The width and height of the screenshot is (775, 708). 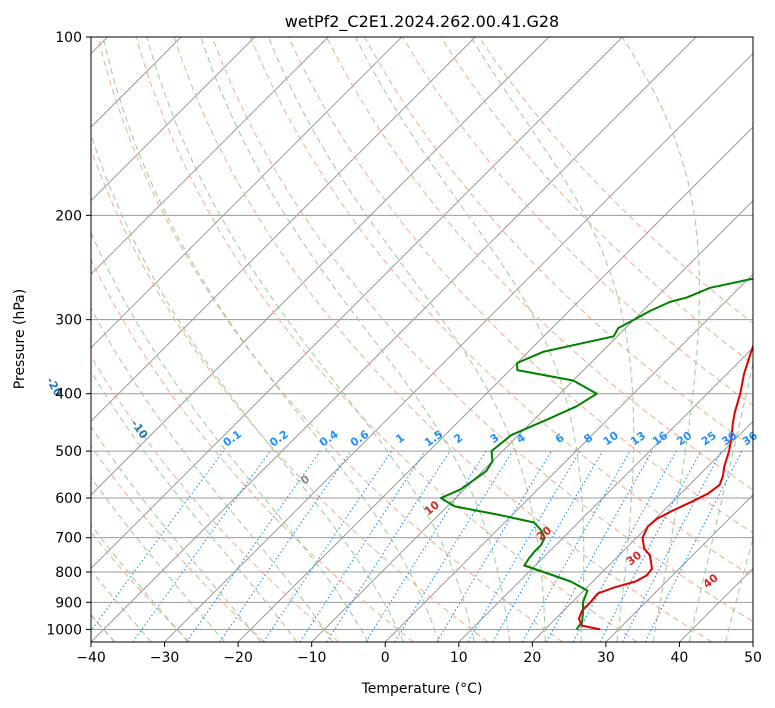 What do you see at coordinates (385, 658) in the screenshot?
I see `x-tick-label: 0` at bounding box center [385, 658].